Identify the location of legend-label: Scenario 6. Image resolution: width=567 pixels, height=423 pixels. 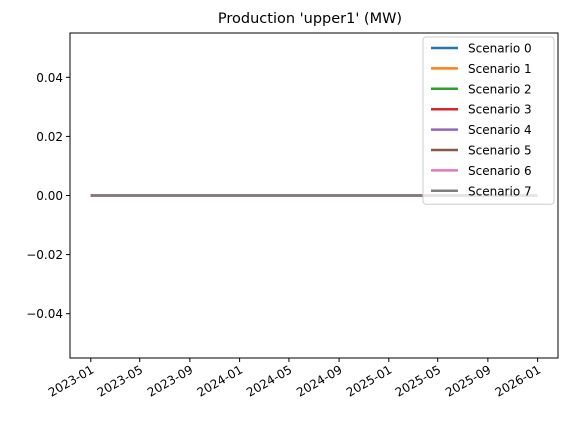
(500, 171).